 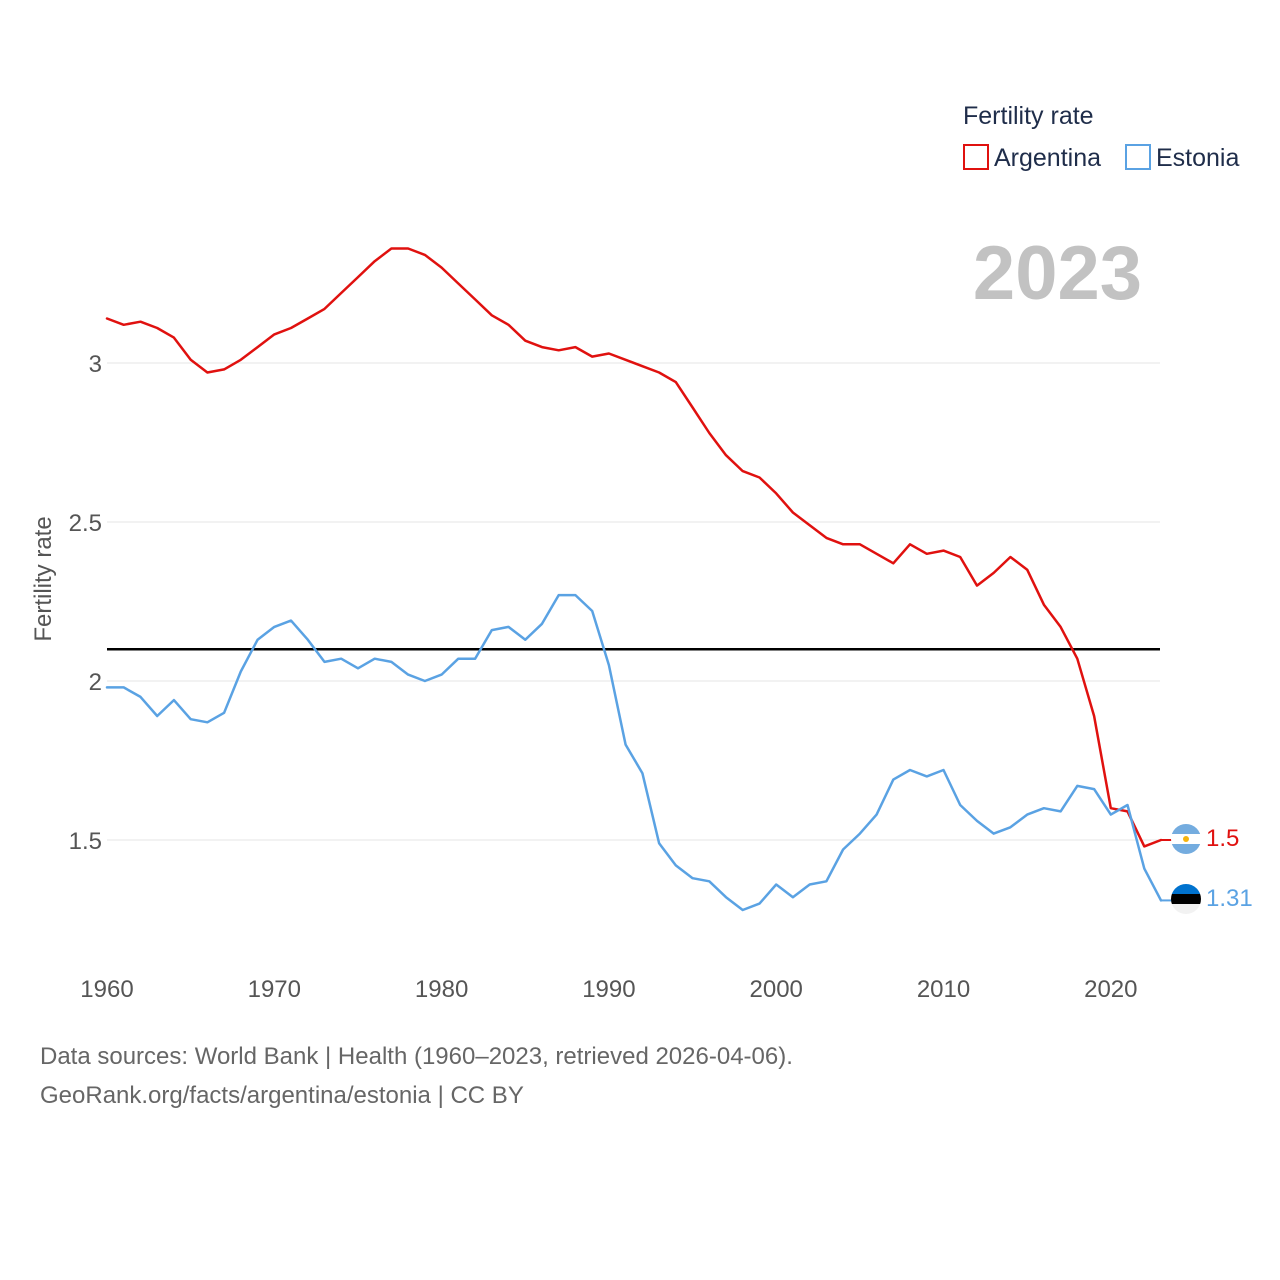 What do you see at coordinates (976, 157) in the screenshot?
I see `legend-swatch-argentina` at bounding box center [976, 157].